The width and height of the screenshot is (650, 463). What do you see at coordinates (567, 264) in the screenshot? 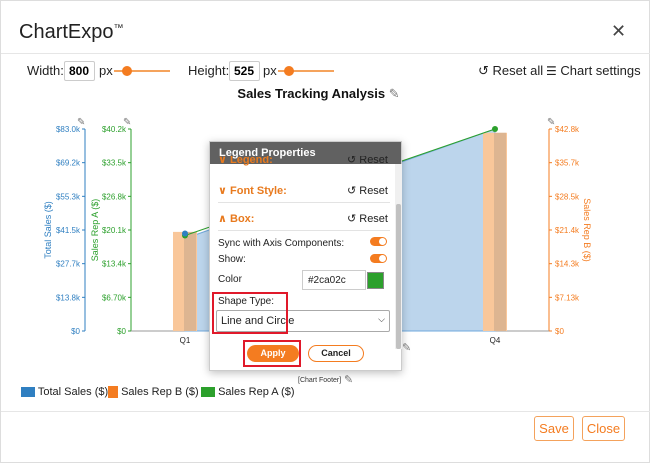
I see `sales_rep_b-tick-label: $14.3k` at bounding box center [567, 264].